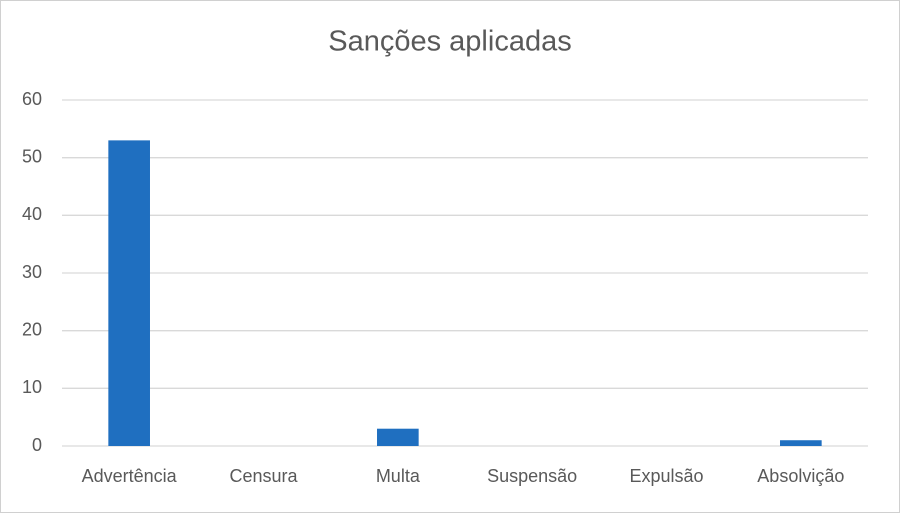 The image size is (900, 513). Describe the element at coordinates (398, 476) in the screenshot. I see `x-tick-label: Multa` at that location.